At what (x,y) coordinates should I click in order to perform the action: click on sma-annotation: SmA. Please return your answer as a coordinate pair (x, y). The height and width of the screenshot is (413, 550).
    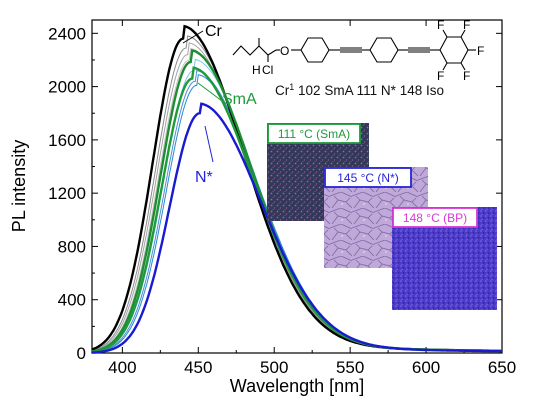
    Looking at the image, I should click on (239, 99).